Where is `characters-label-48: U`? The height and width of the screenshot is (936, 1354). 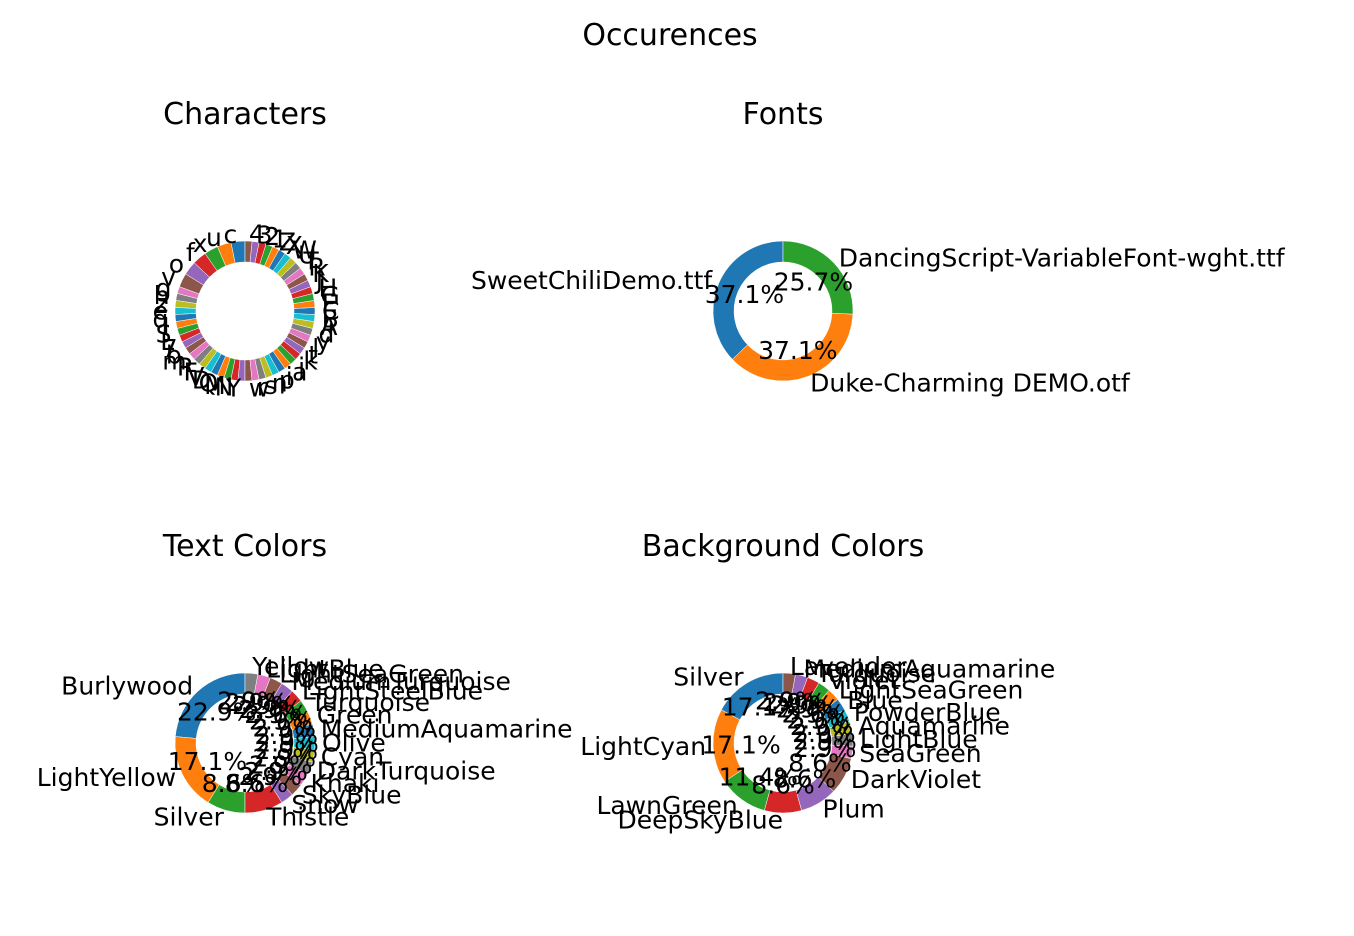
characters-label-48: U is located at coordinates (307, 255).